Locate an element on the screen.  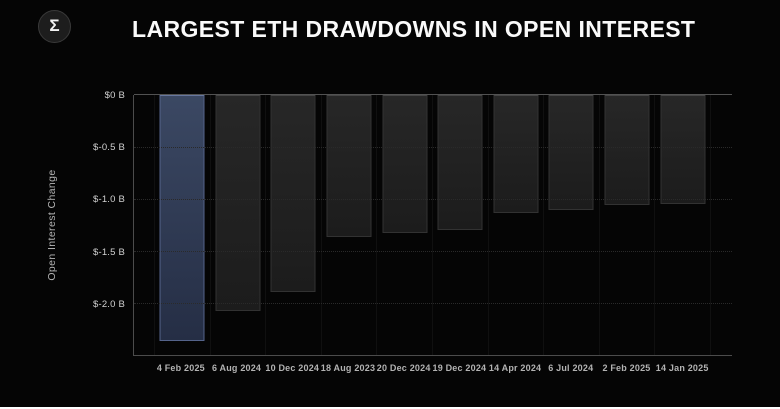
y-axis-tick-labels: $0 B $-0.5 B $-1.0 B $-1.5 B $-2.0 B is located at coordinates (62, 223).